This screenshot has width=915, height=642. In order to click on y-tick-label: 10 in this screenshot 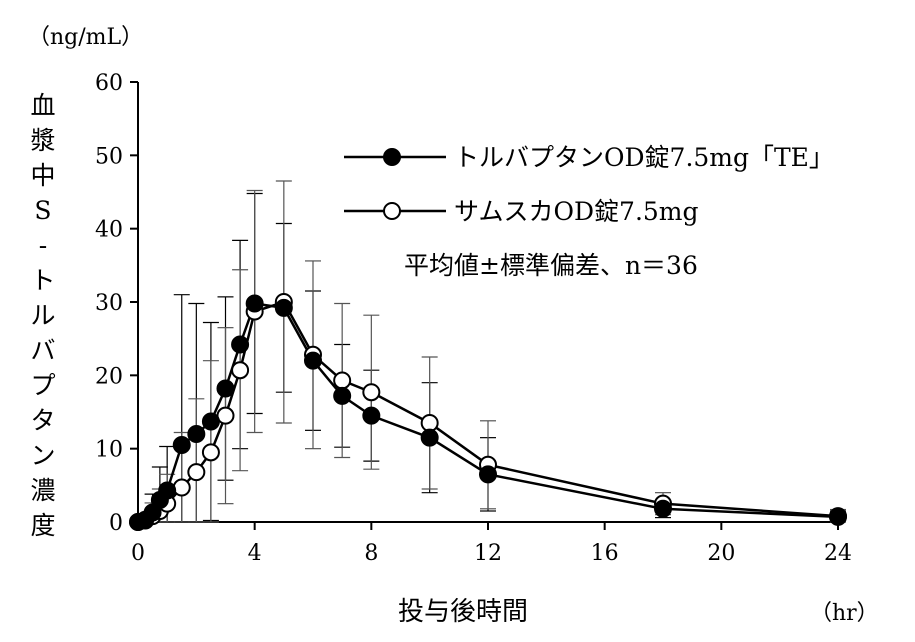, I will do `click(109, 450)`.